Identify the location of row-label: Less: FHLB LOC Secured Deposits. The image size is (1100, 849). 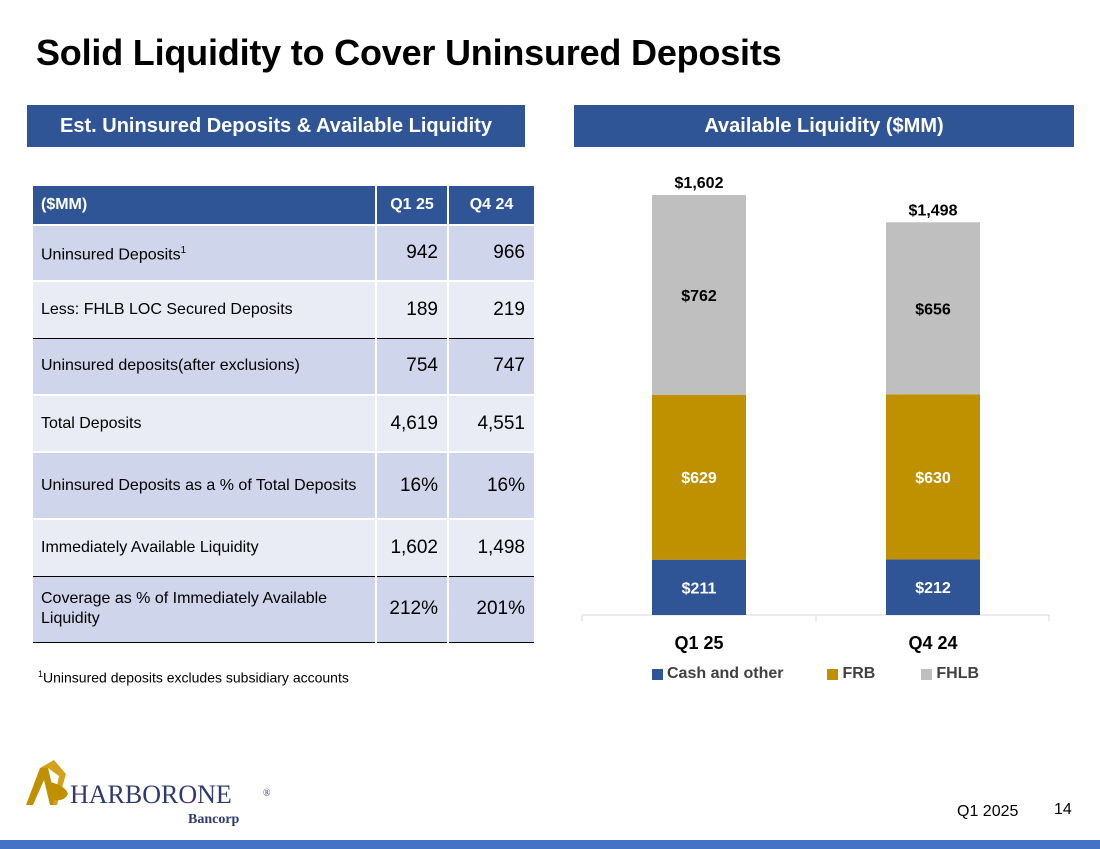
(205, 309).